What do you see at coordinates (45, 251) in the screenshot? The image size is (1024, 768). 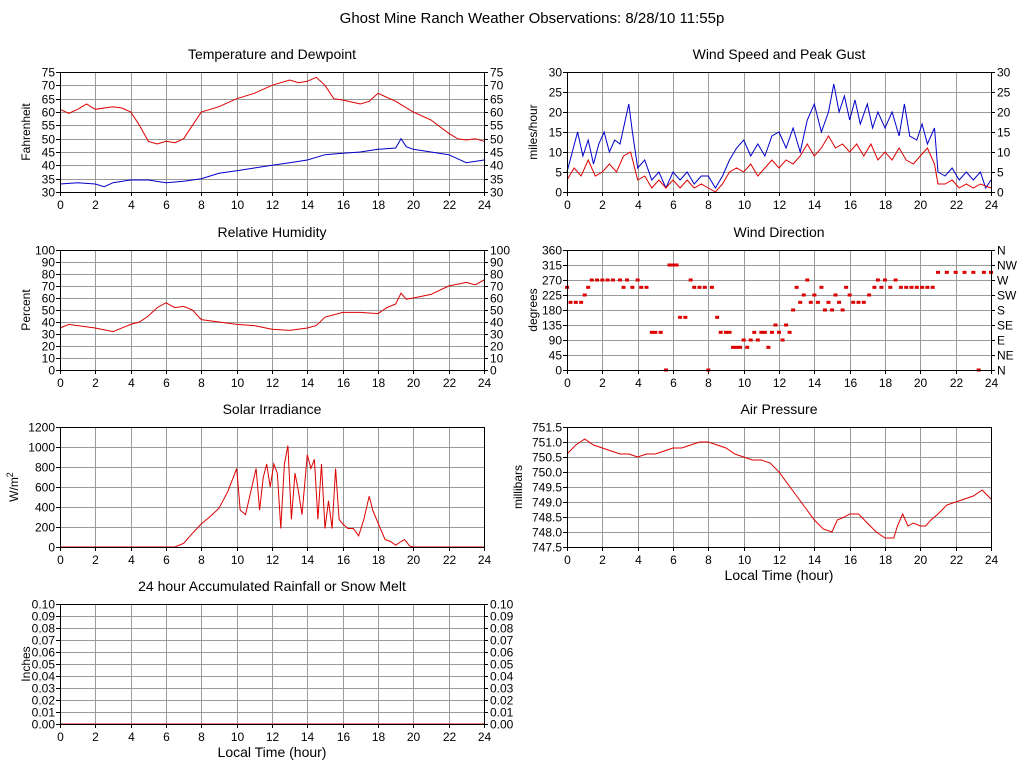 I see `y-tick-label: 100` at bounding box center [45, 251].